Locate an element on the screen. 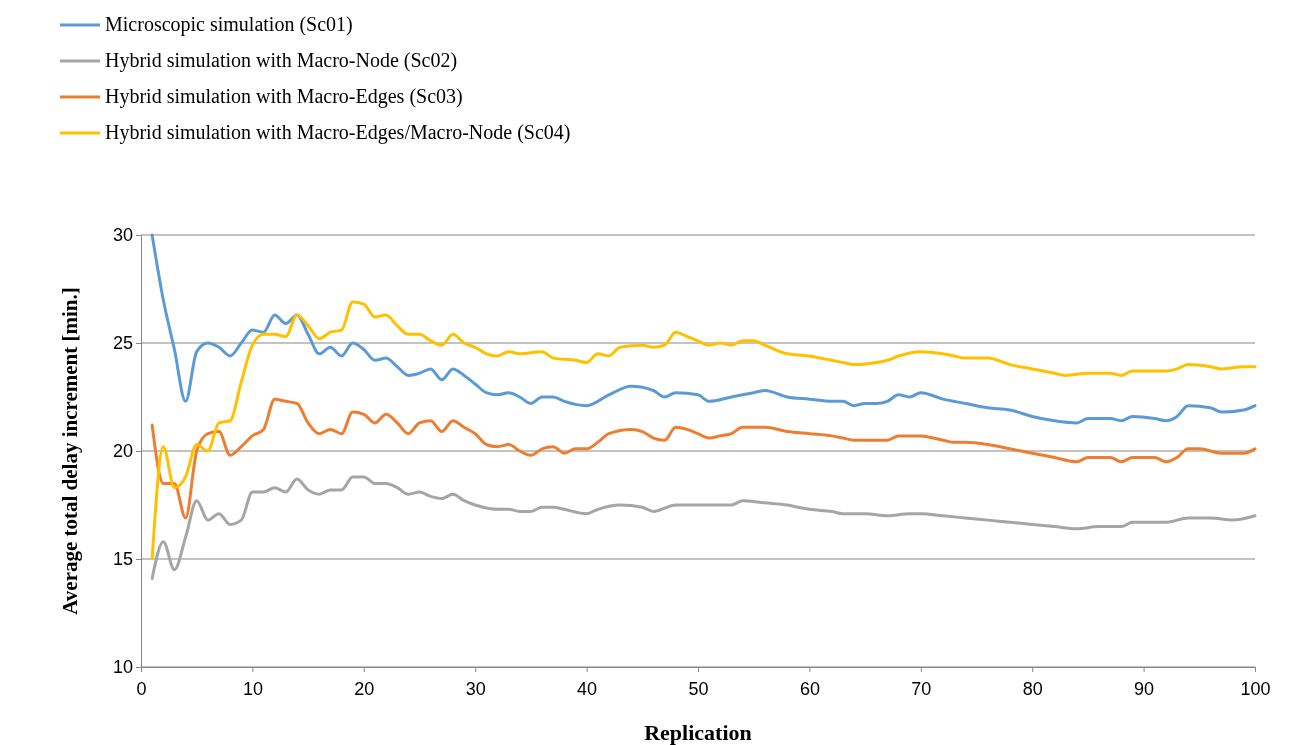  x-tick-label: 90 is located at coordinates (1144, 688).